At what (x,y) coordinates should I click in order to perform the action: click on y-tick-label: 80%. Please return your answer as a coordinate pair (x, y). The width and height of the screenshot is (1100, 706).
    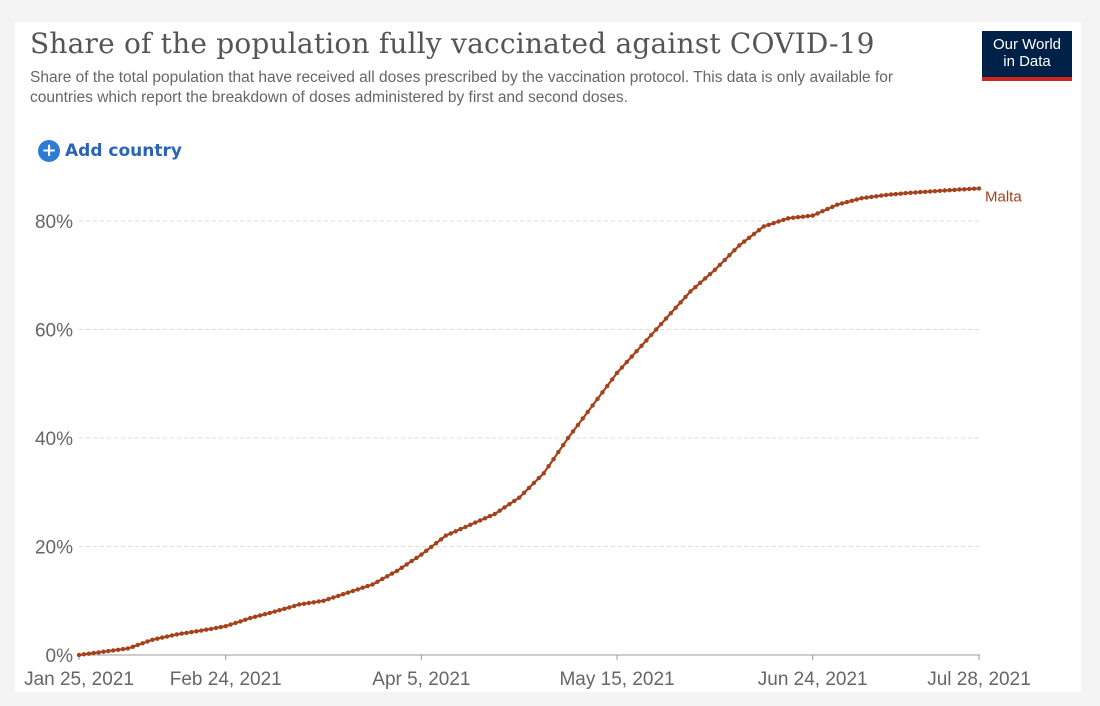
    Looking at the image, I should click on (54, 222).